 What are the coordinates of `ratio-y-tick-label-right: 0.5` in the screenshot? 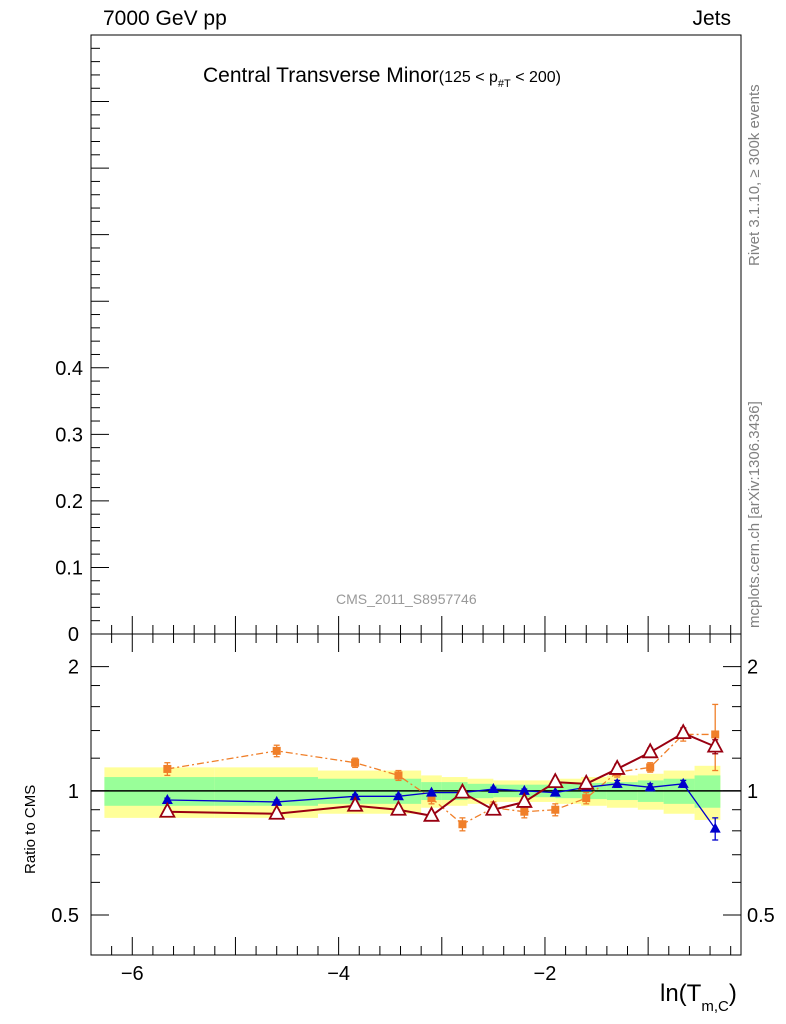 It's located at (761, 916).